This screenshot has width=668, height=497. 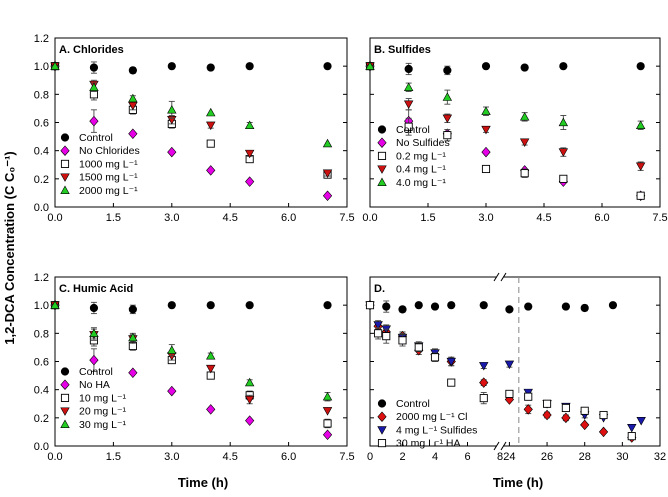 I want to click on legend-label: 30 mg L⁻¹ HA, so click(x=428, y=444).